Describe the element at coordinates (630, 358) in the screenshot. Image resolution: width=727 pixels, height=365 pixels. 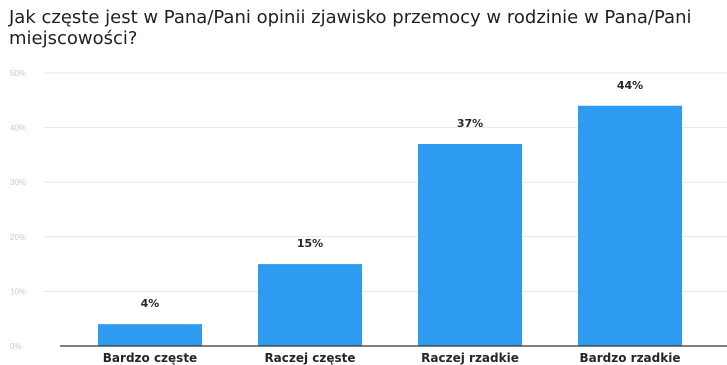
I see `category-label: Bardzo rzadkie` at that location.